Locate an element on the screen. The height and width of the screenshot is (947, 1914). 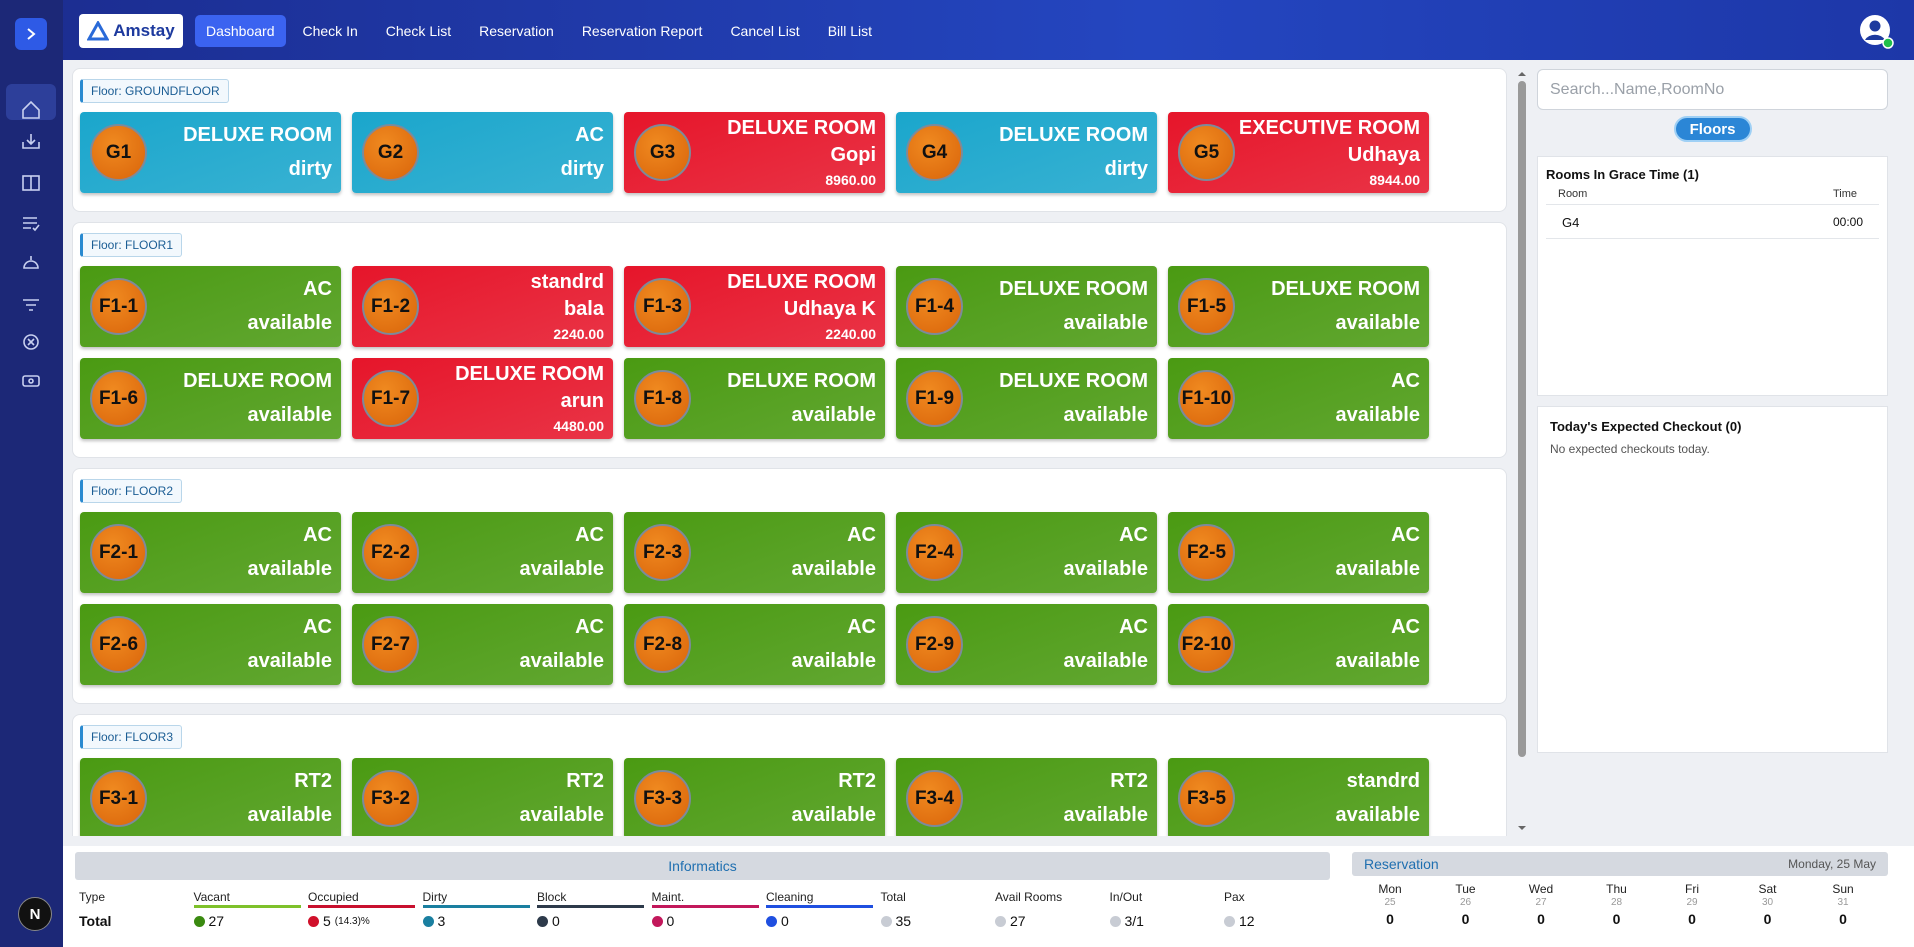
room-card: F1-8 DELUXE ROOM available is located at coordinates (754, 398).